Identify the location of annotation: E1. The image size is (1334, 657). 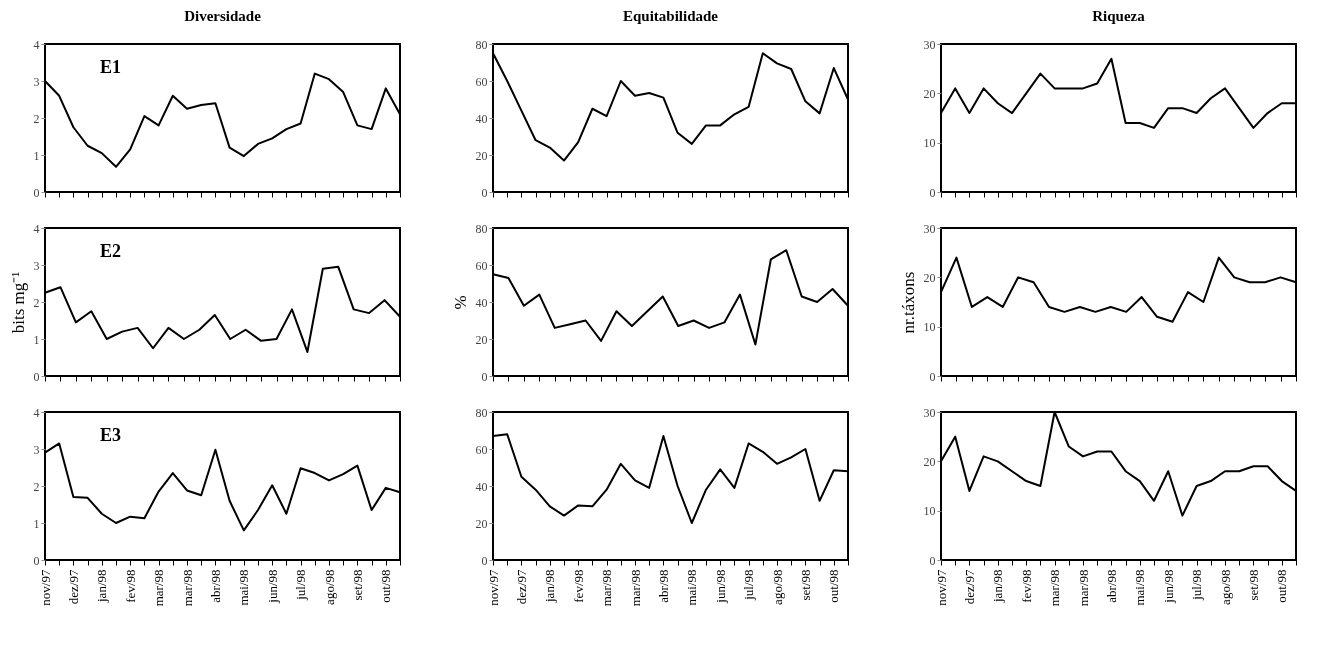
(111, 67).